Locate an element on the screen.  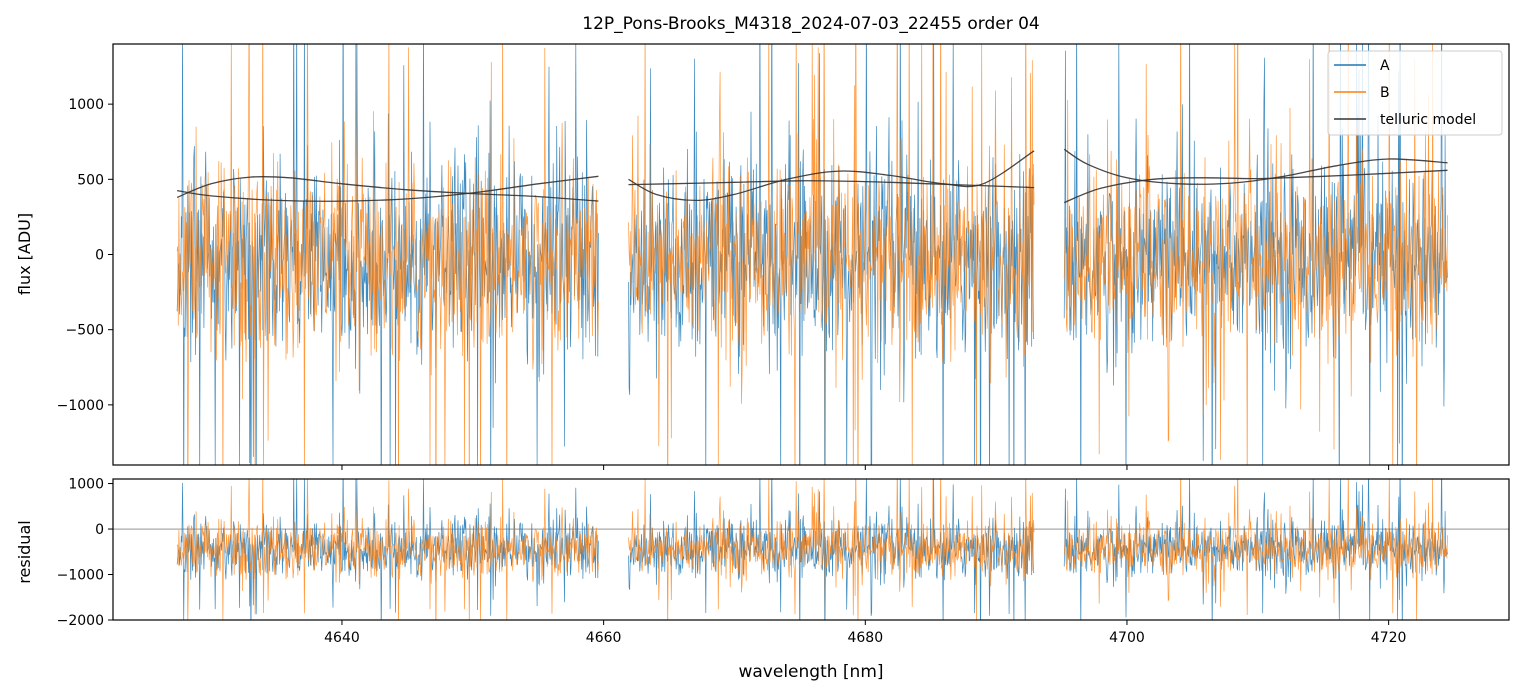
legend: A B telluric model is located at coordinates (1415, 93).